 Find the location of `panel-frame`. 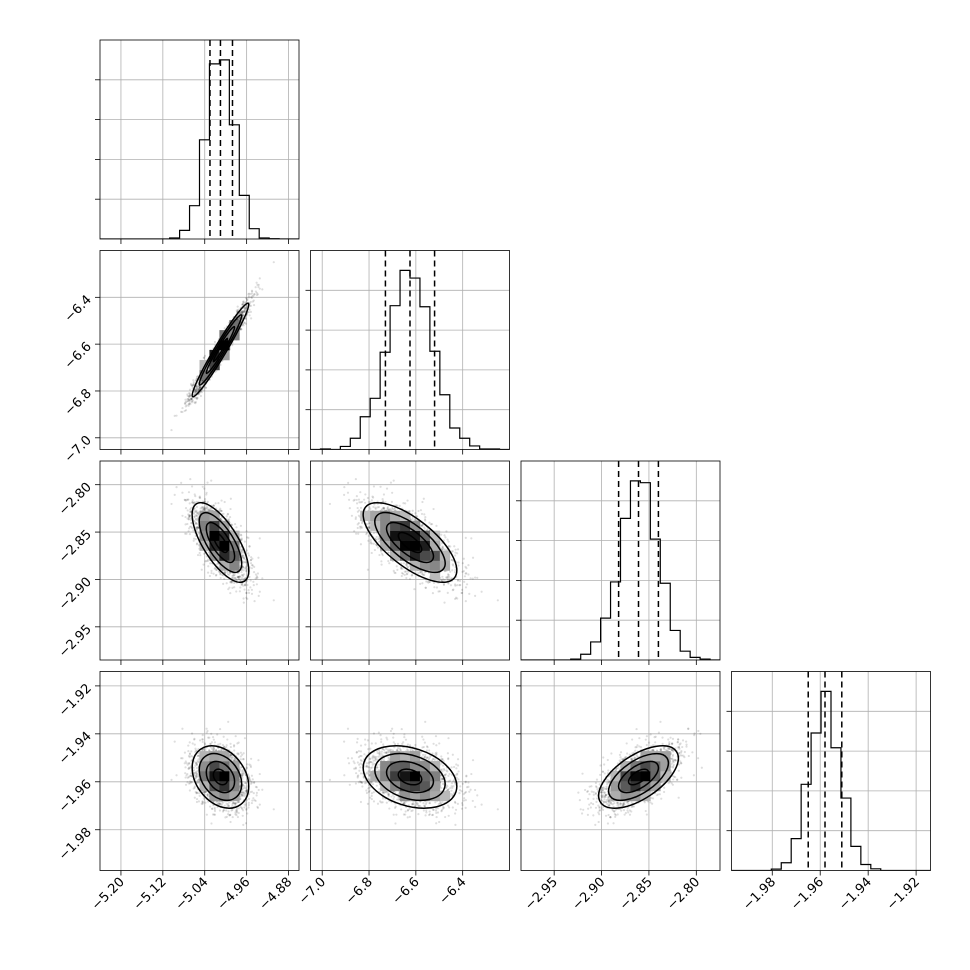

panel-frame is located at coordinates (410, 350).